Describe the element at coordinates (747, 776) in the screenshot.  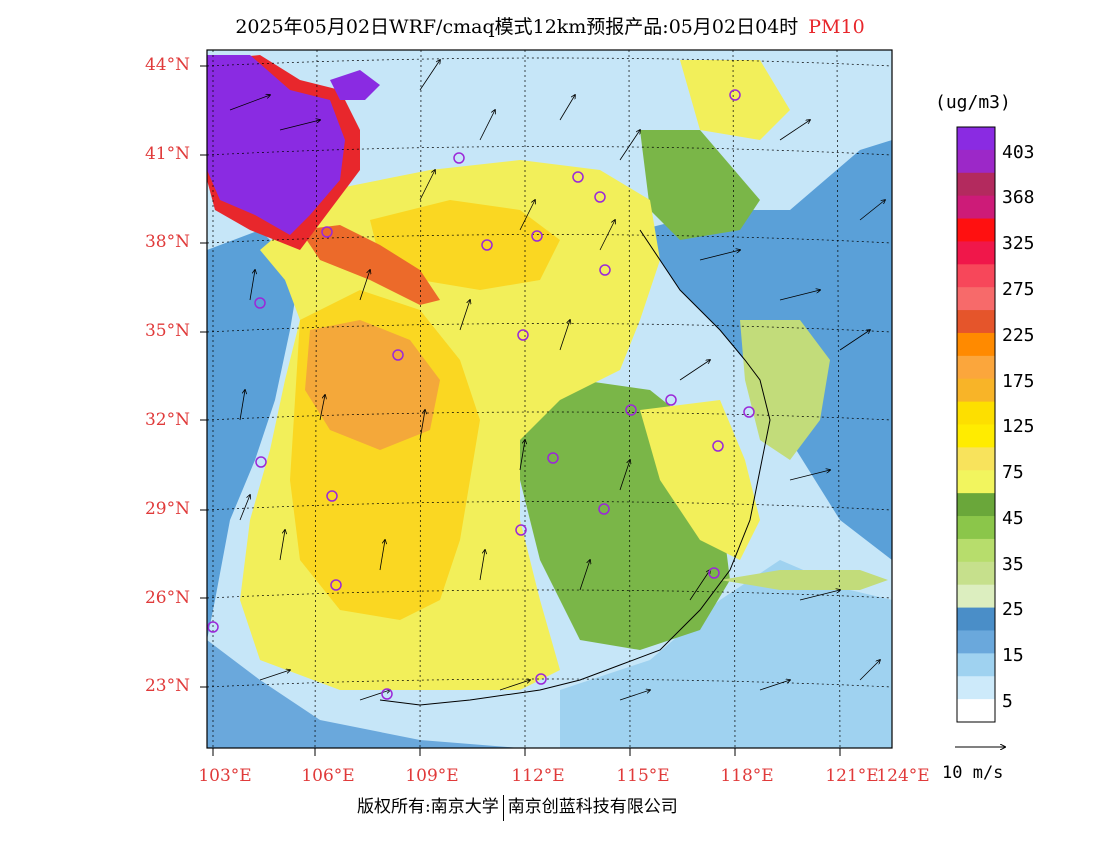
I see `lon-label-118: 118°E` at that location.